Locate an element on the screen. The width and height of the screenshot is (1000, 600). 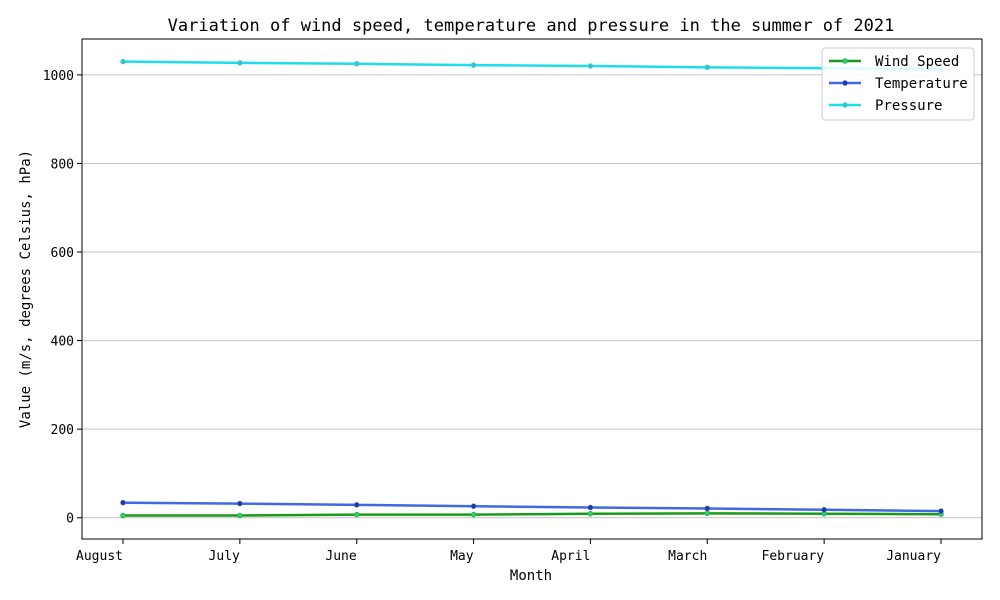
y-tick-label: 600 is located at coordinates (62, 253).